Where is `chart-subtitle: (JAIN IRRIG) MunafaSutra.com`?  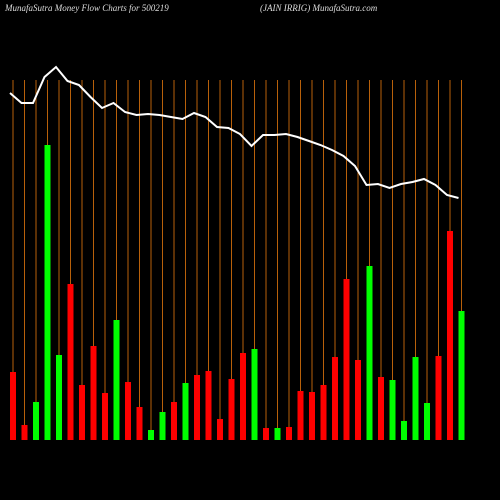 chart-subtitle: (JAIN IRRIG) MunafaSutra.com is located at coordinates (319, 8).